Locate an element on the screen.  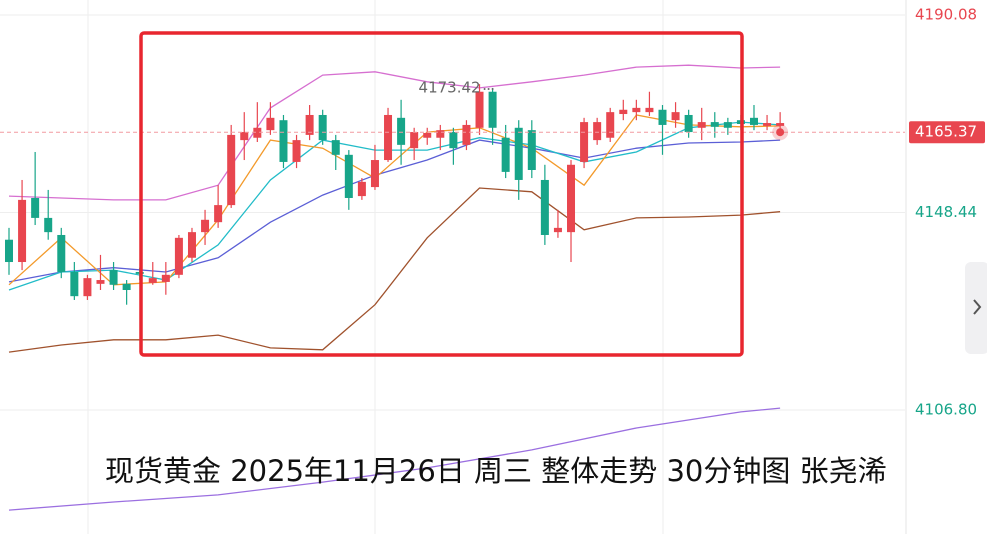
y-tick-label: 4190.08 is located at coordinates (946, 14).